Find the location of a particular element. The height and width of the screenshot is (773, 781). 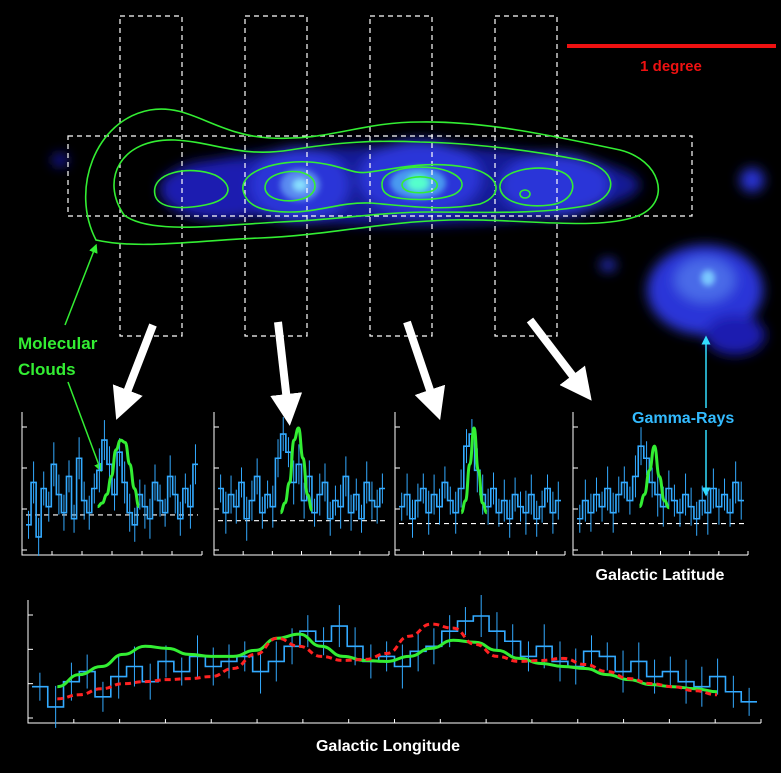

contour-core-center is located at coordinates (422, 183).